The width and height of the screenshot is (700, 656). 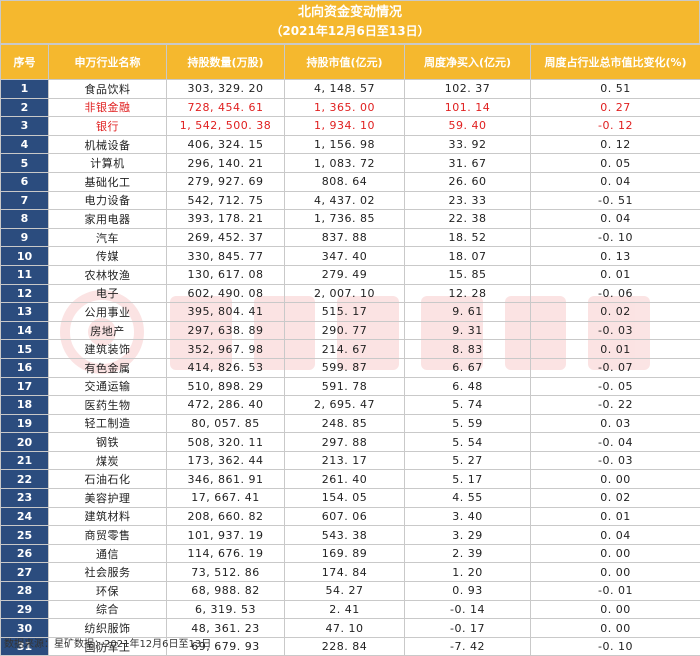 What do you see at coordinates (226, 256) in the screenshot?
I see `shares-held-cell: 330, 845. 77` at bounding box center [226, 256].